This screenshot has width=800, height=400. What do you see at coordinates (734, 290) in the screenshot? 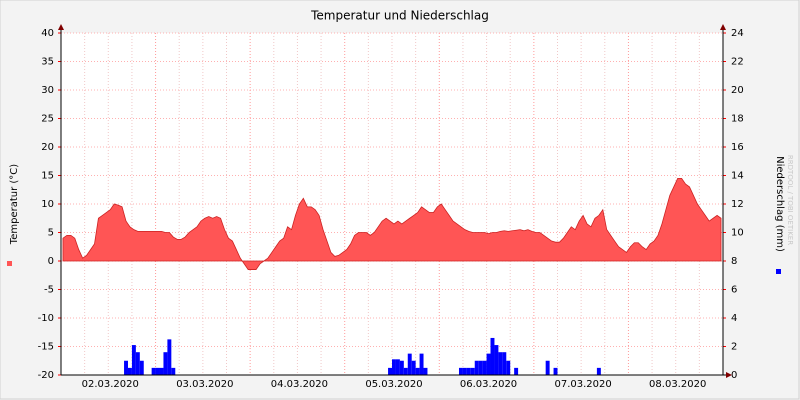
I see `y2-tick-label: 6` at bounding box center [734, 290].